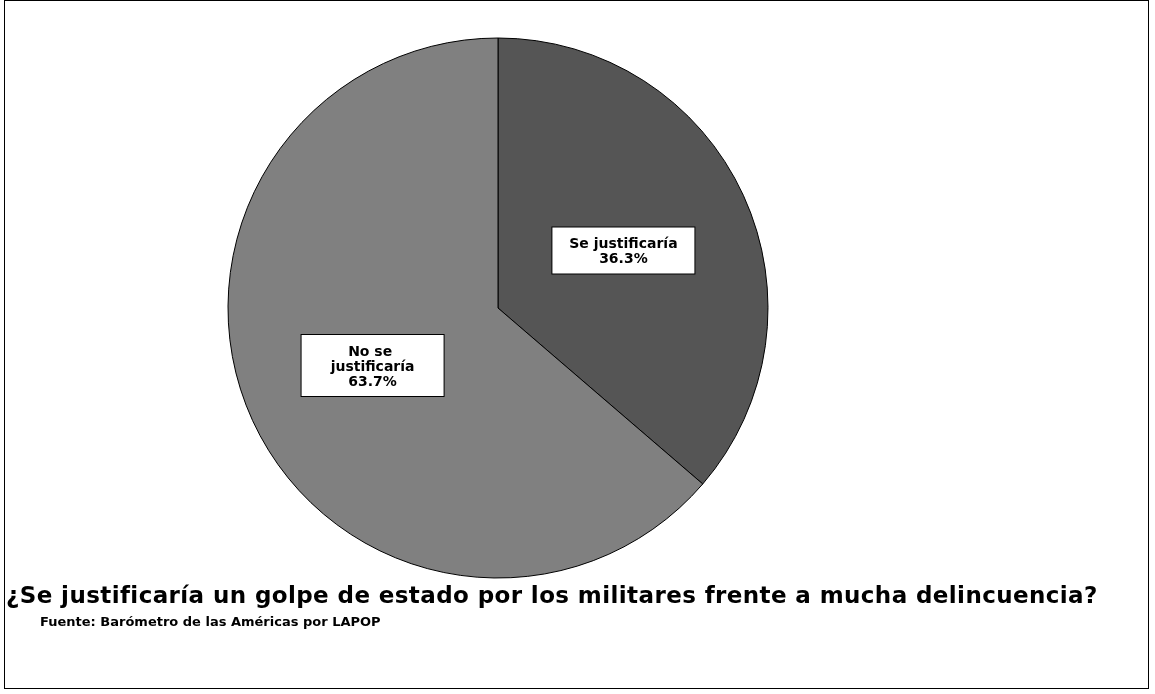 The width and height of the screenshot is (1155, 694). I want to click on slice-label: No se justificaría, so click(372, 358).